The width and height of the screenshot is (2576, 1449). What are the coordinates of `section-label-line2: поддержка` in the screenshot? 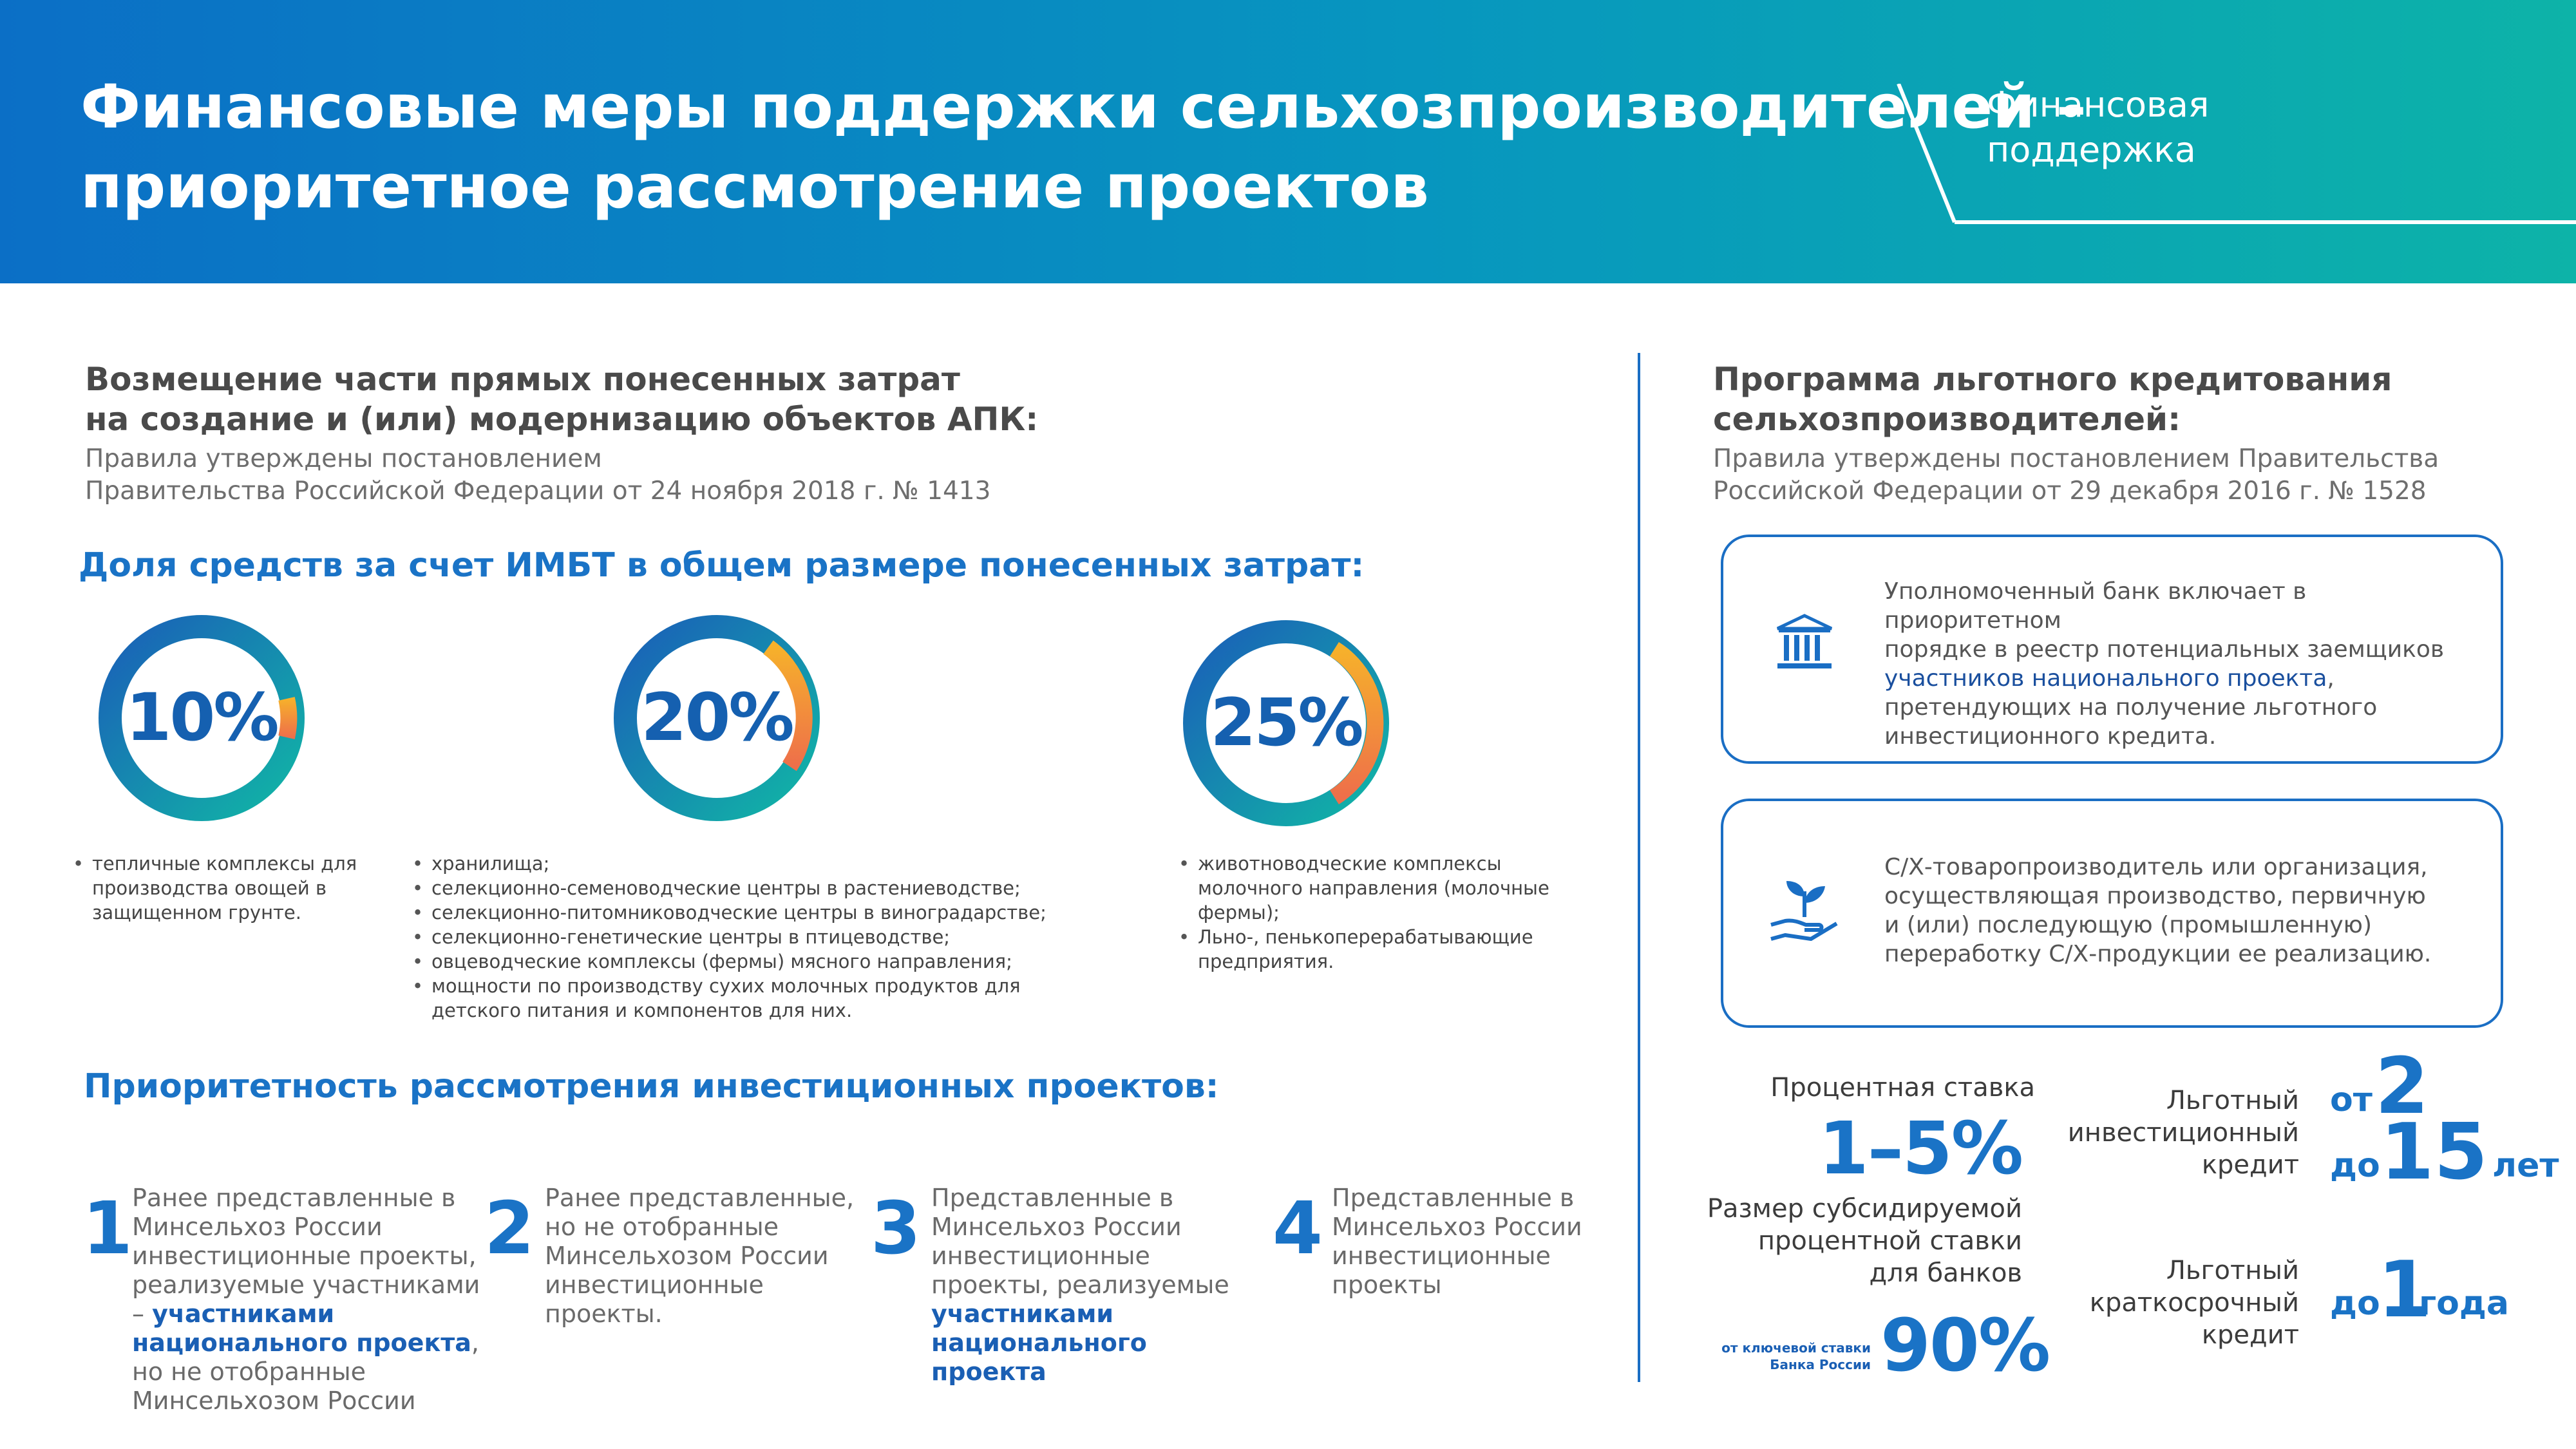 It's located at (2091, 149).